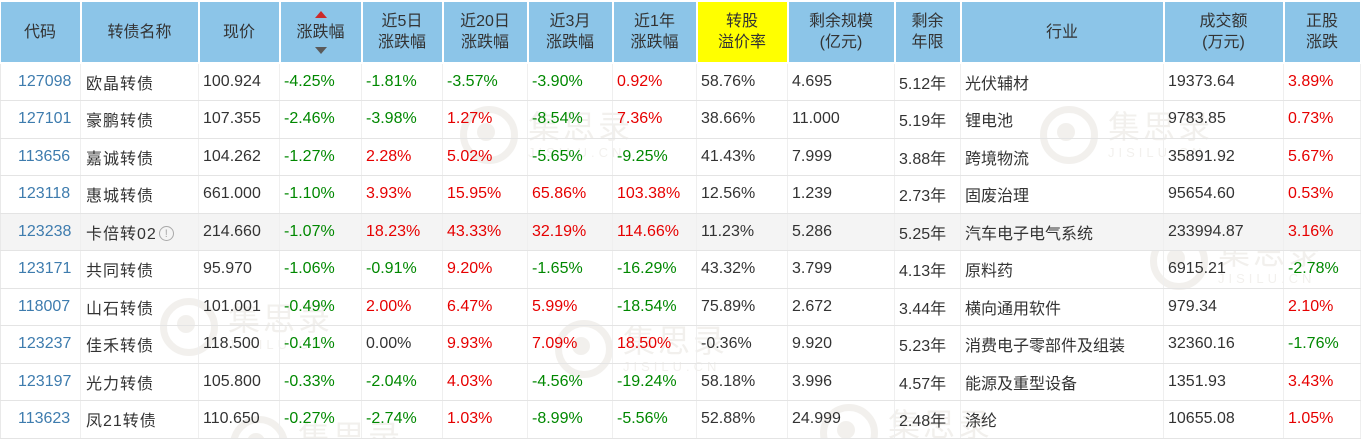 This screenshot has height=441, width=1366. I want to click on col-header-price: 现价, so click(239, 32).